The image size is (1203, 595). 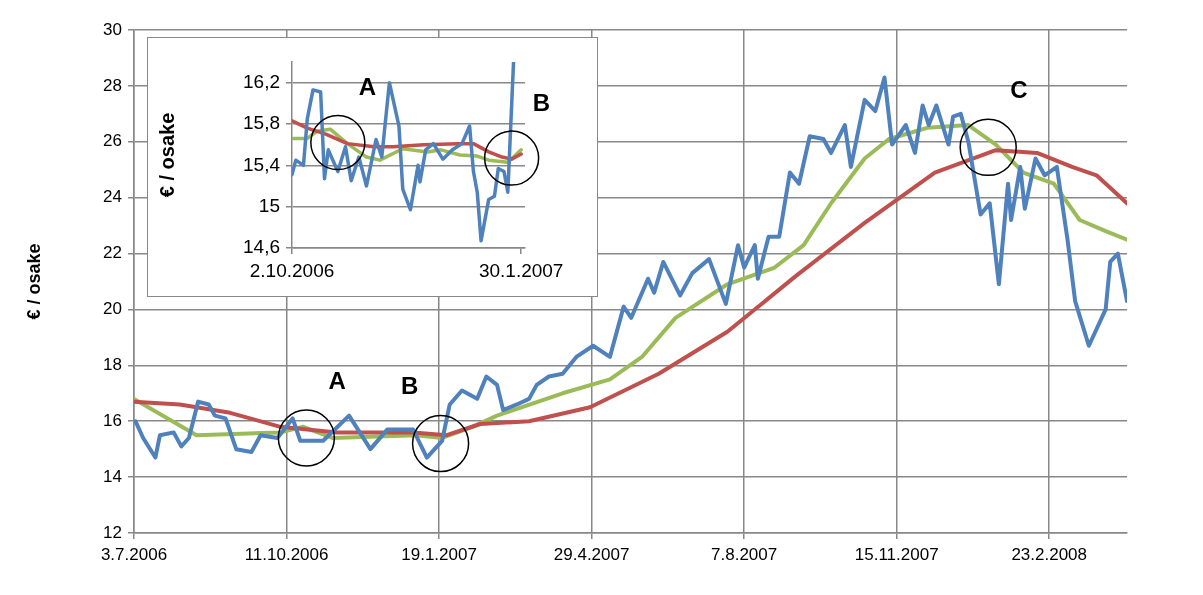 I want to click on y-tick-label: 30, so click(x=112, y=29).